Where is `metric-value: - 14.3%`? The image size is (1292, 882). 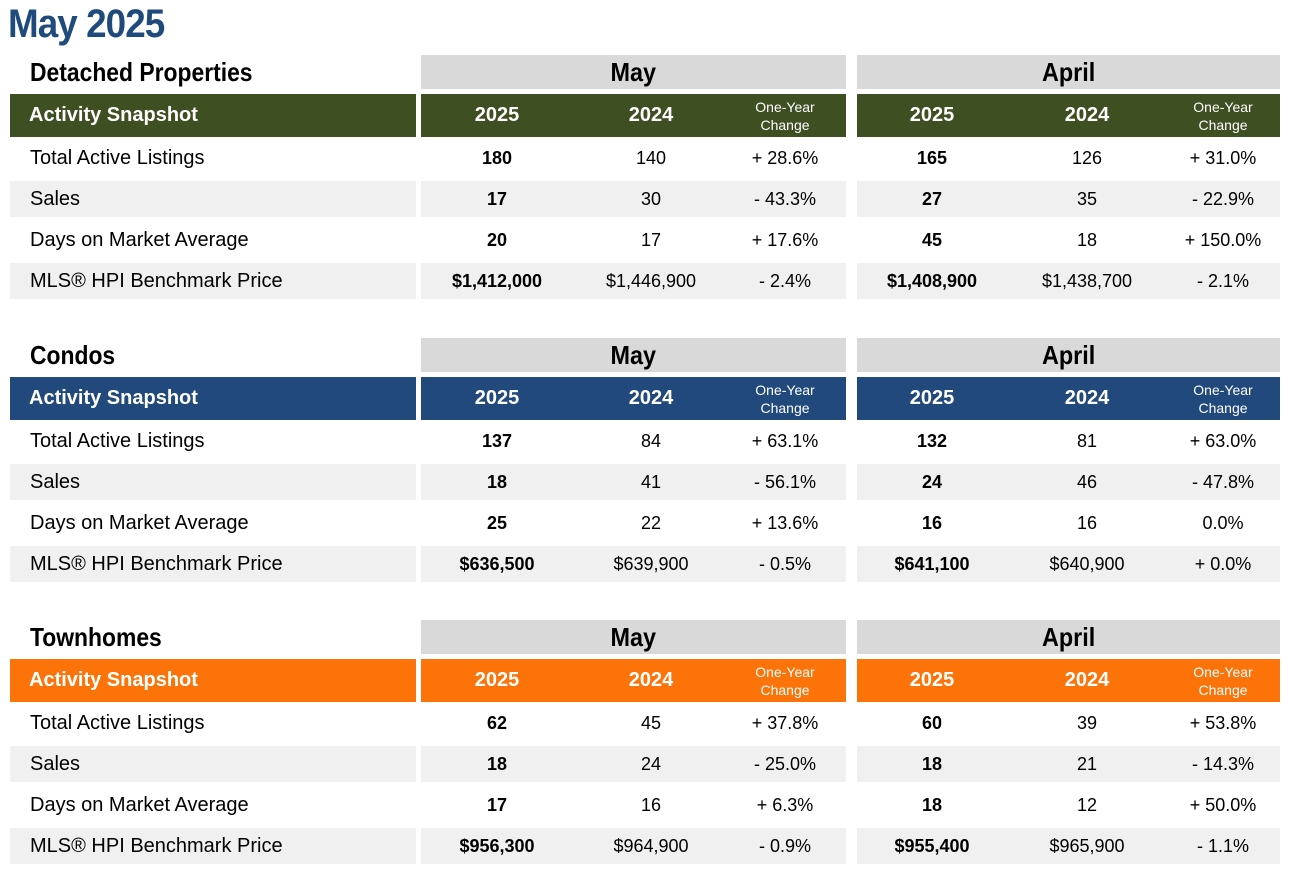 metric-value: - 14.3% is located at coordinates (1223, 764).